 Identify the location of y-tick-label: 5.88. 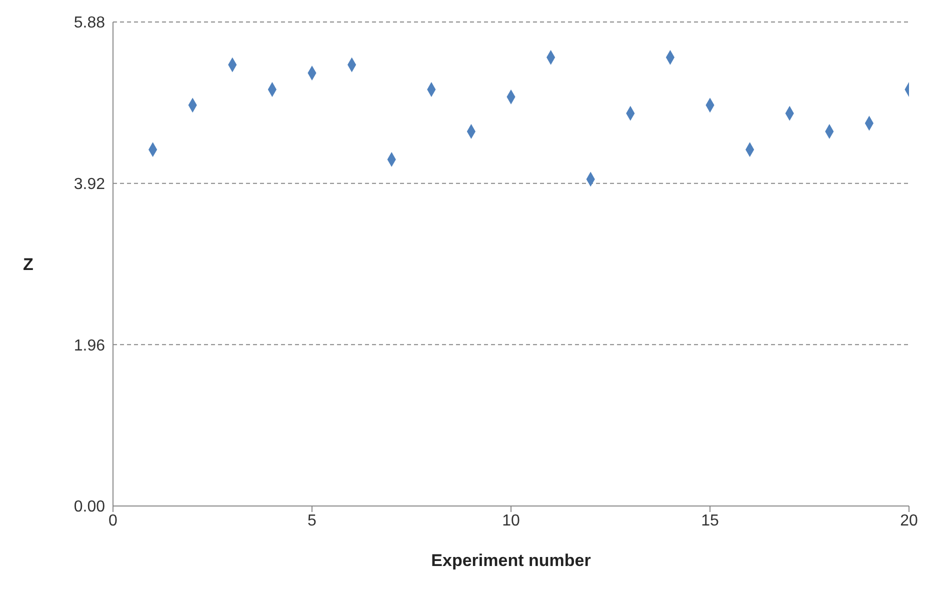
(90, 23).